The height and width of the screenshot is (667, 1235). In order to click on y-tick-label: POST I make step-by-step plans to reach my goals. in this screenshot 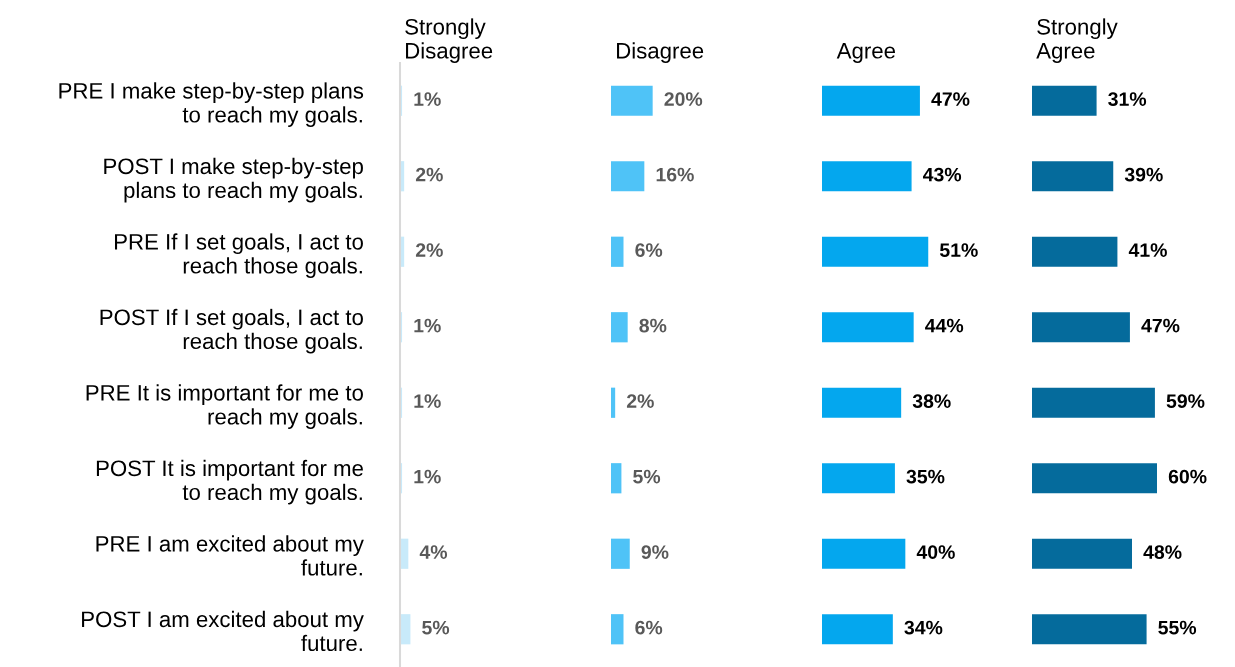, I will do `click(233, 180)`.